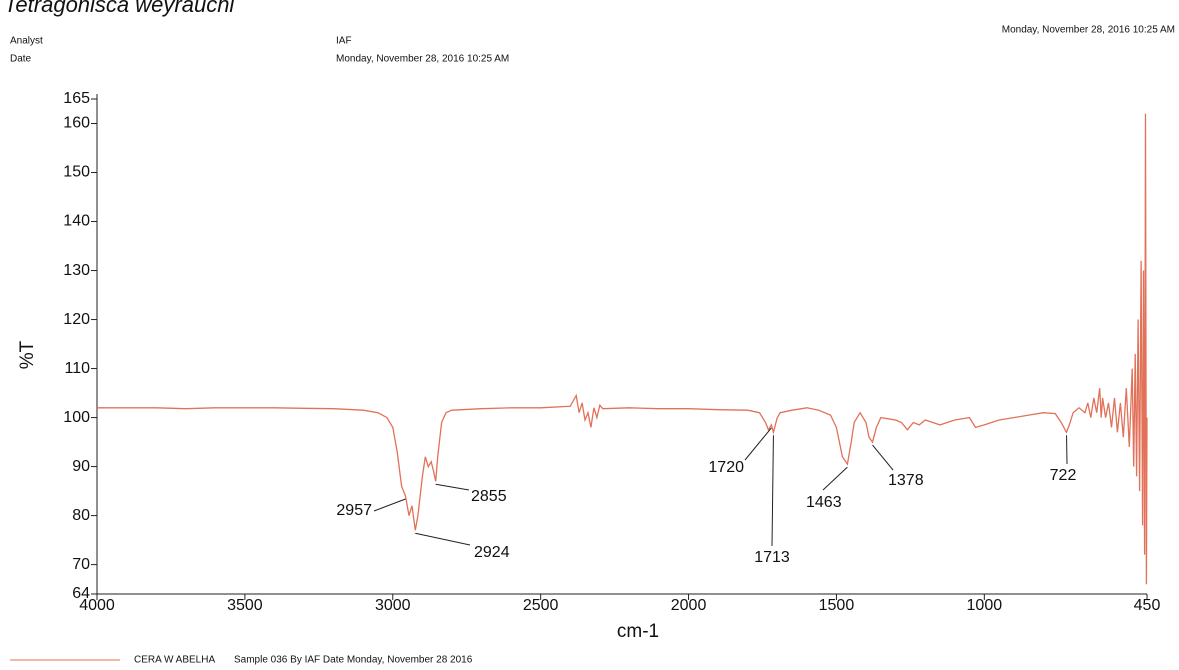  I want to click on x-tick-label: 450, so click(1147, 605).